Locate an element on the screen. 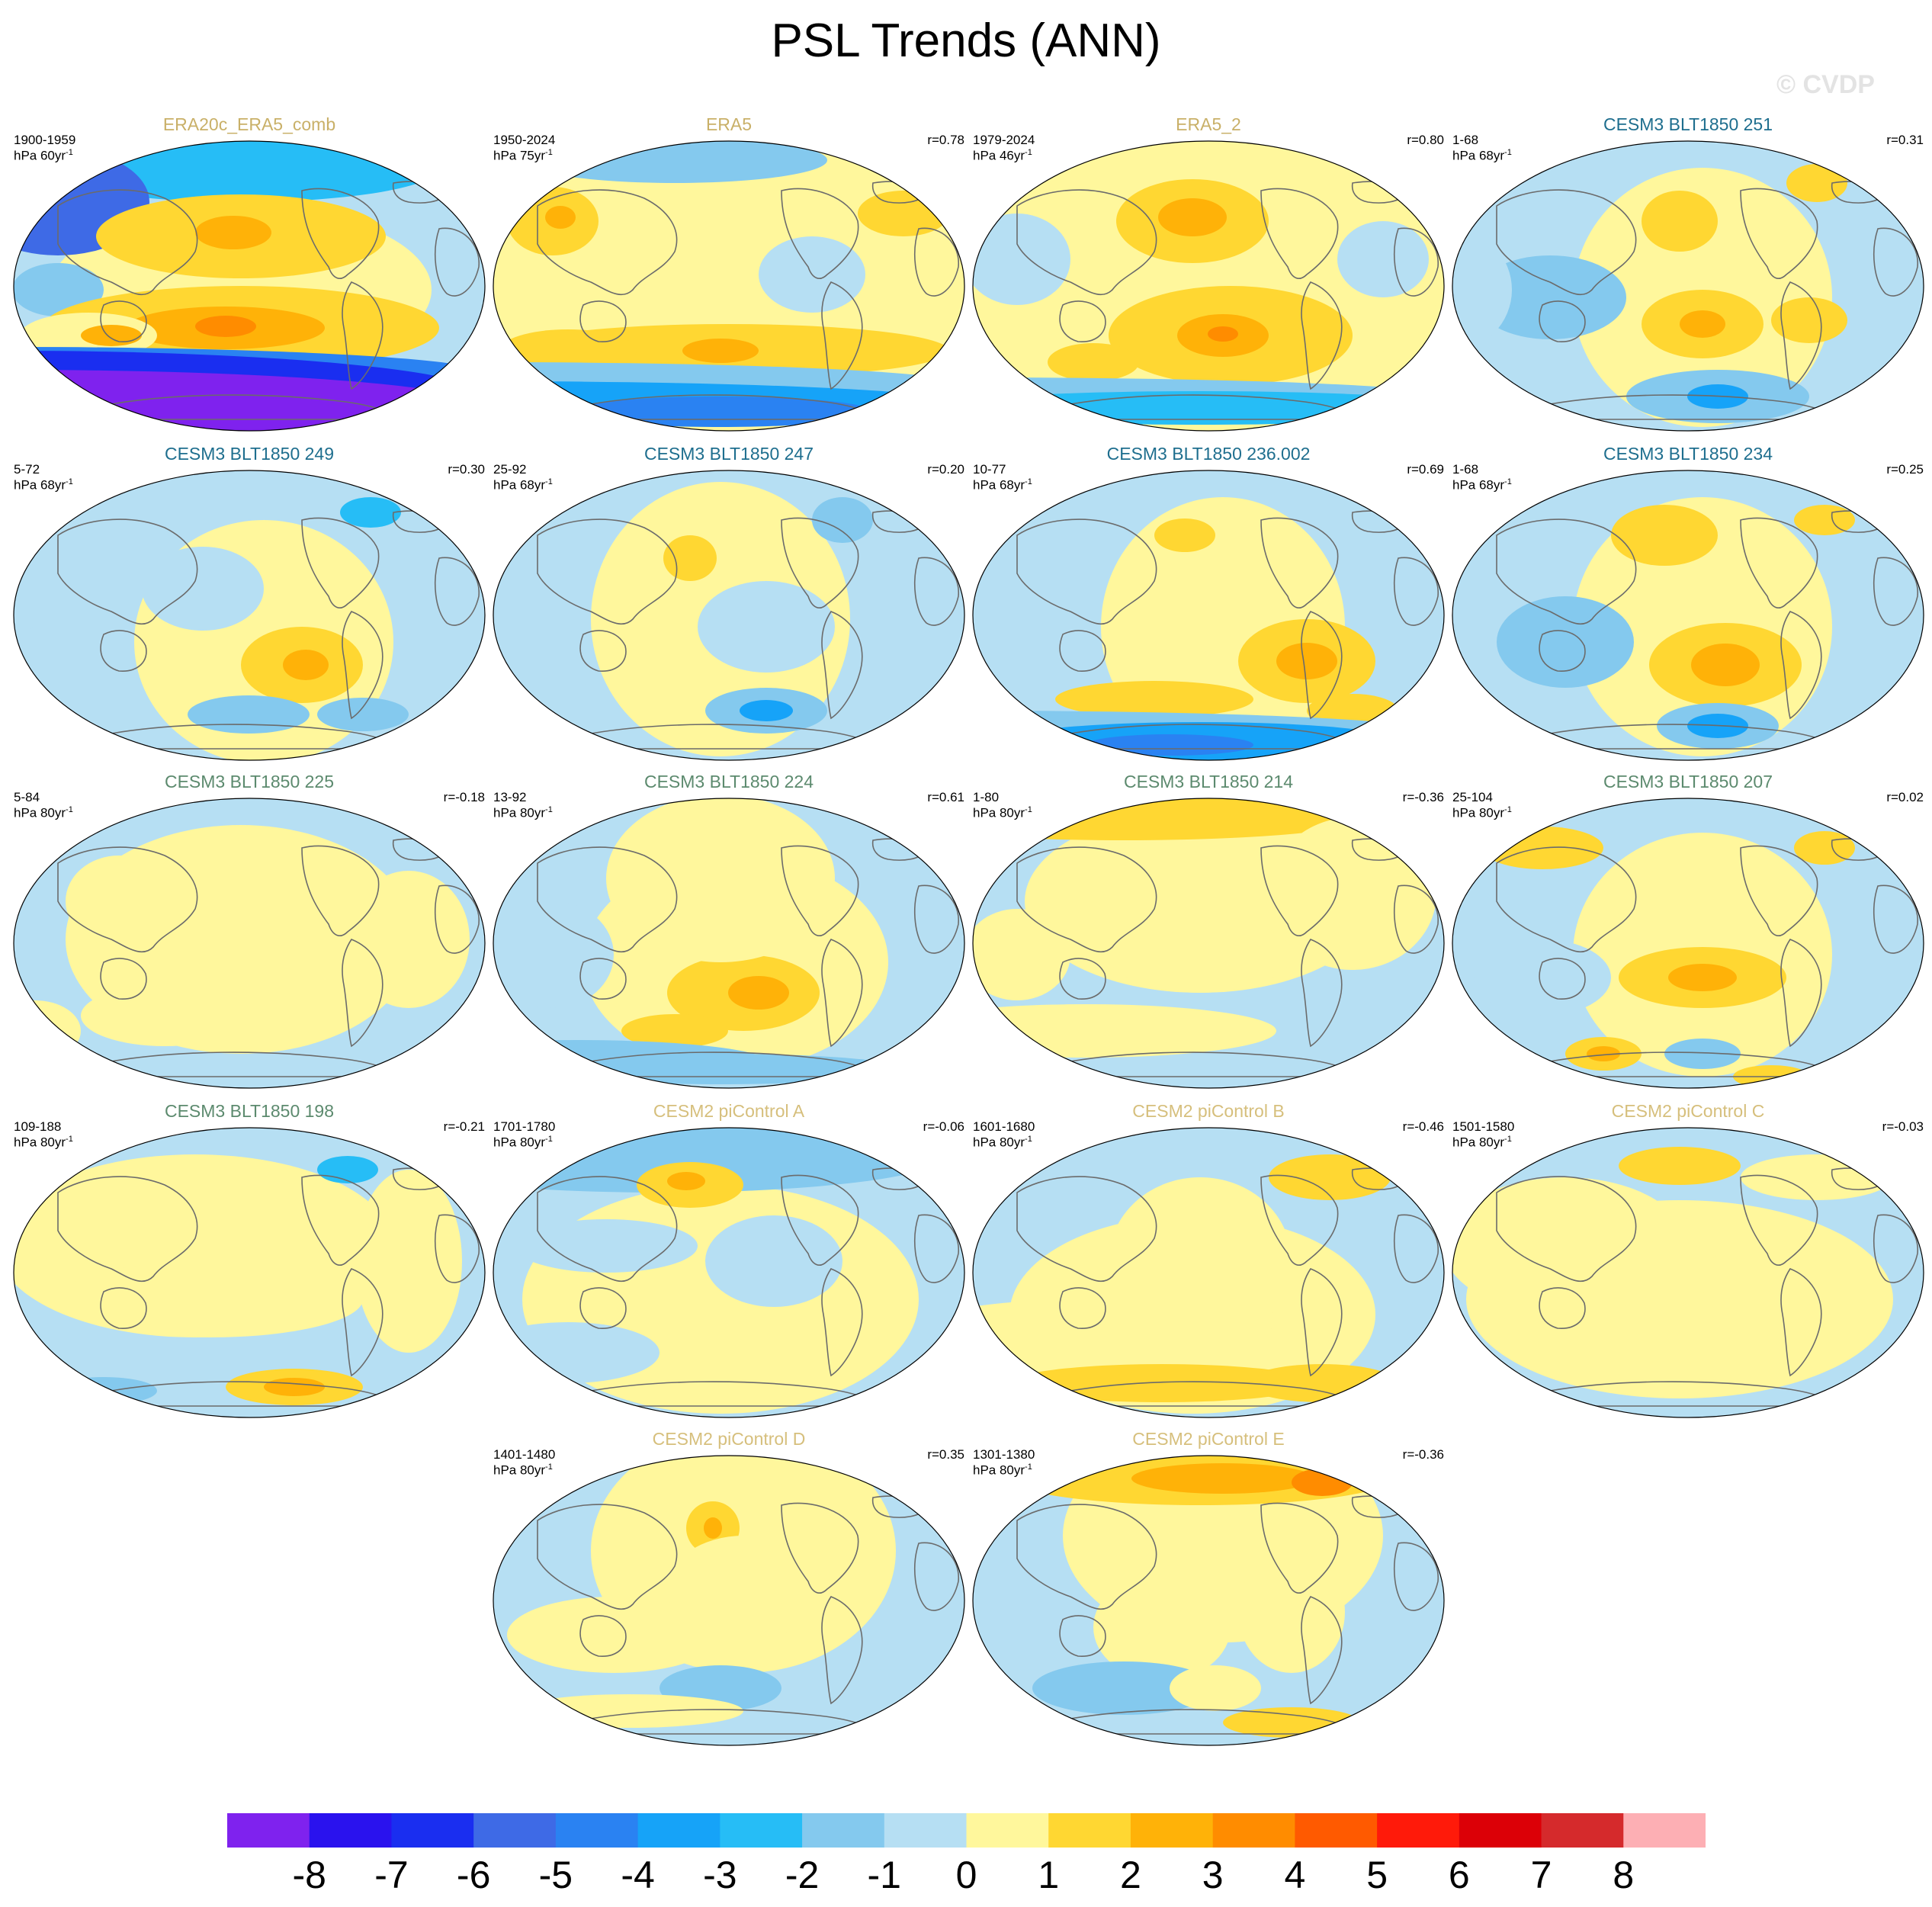  panel-correlation: r=-0.36 is located at coordinates (1423, 797).